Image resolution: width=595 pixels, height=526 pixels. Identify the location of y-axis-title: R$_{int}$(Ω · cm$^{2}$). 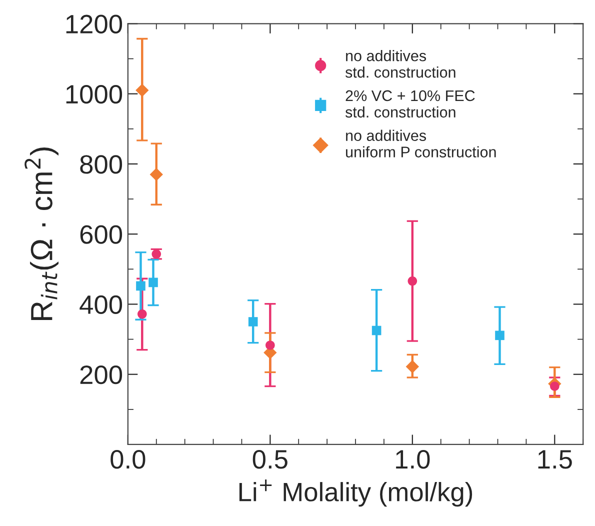
(41, 234).